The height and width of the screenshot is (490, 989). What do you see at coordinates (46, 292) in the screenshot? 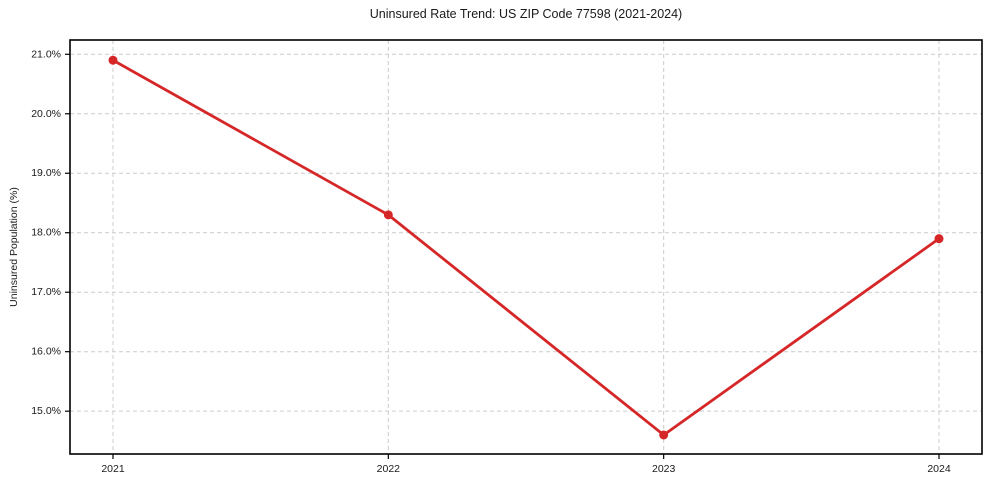
I see `y-tick-label: 17.0%` at bounding box center [46, 292].